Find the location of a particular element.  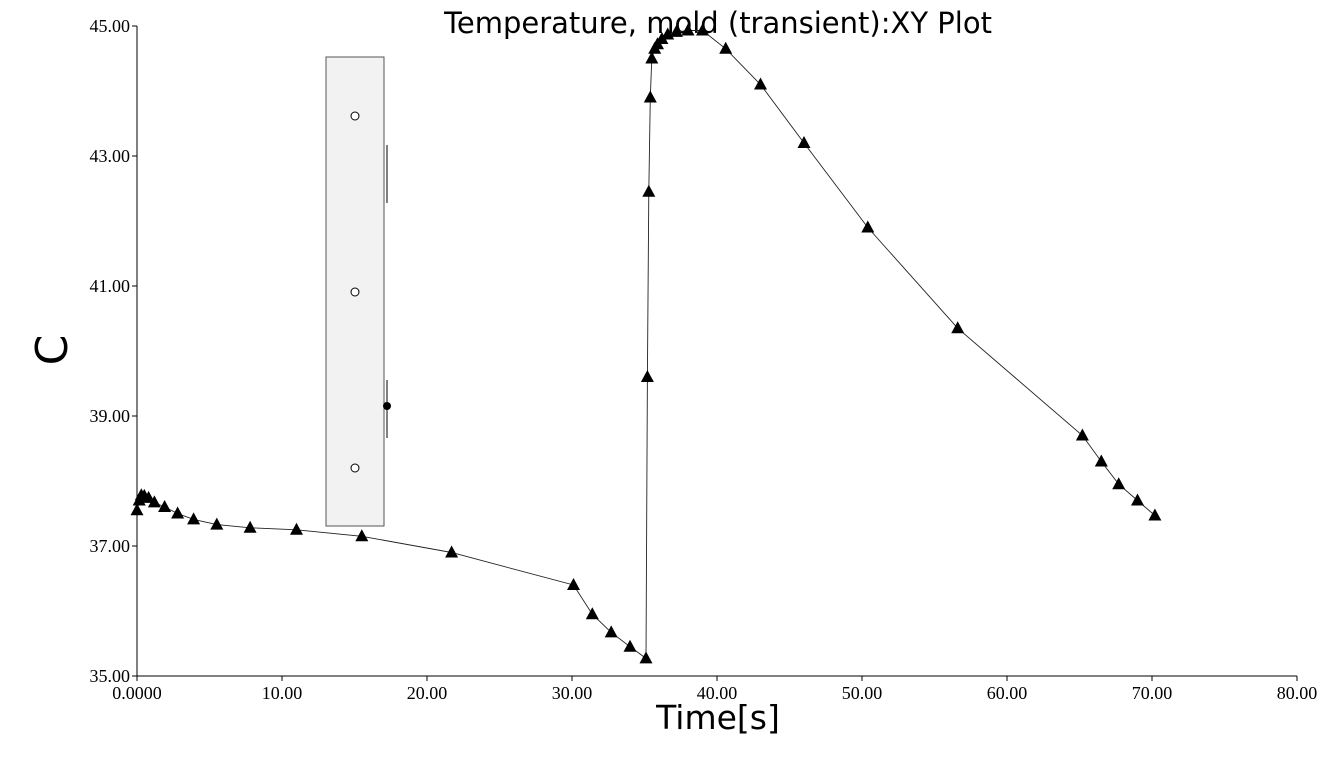

x-axis-label: Time[s] is located at coordinates (717, 717).